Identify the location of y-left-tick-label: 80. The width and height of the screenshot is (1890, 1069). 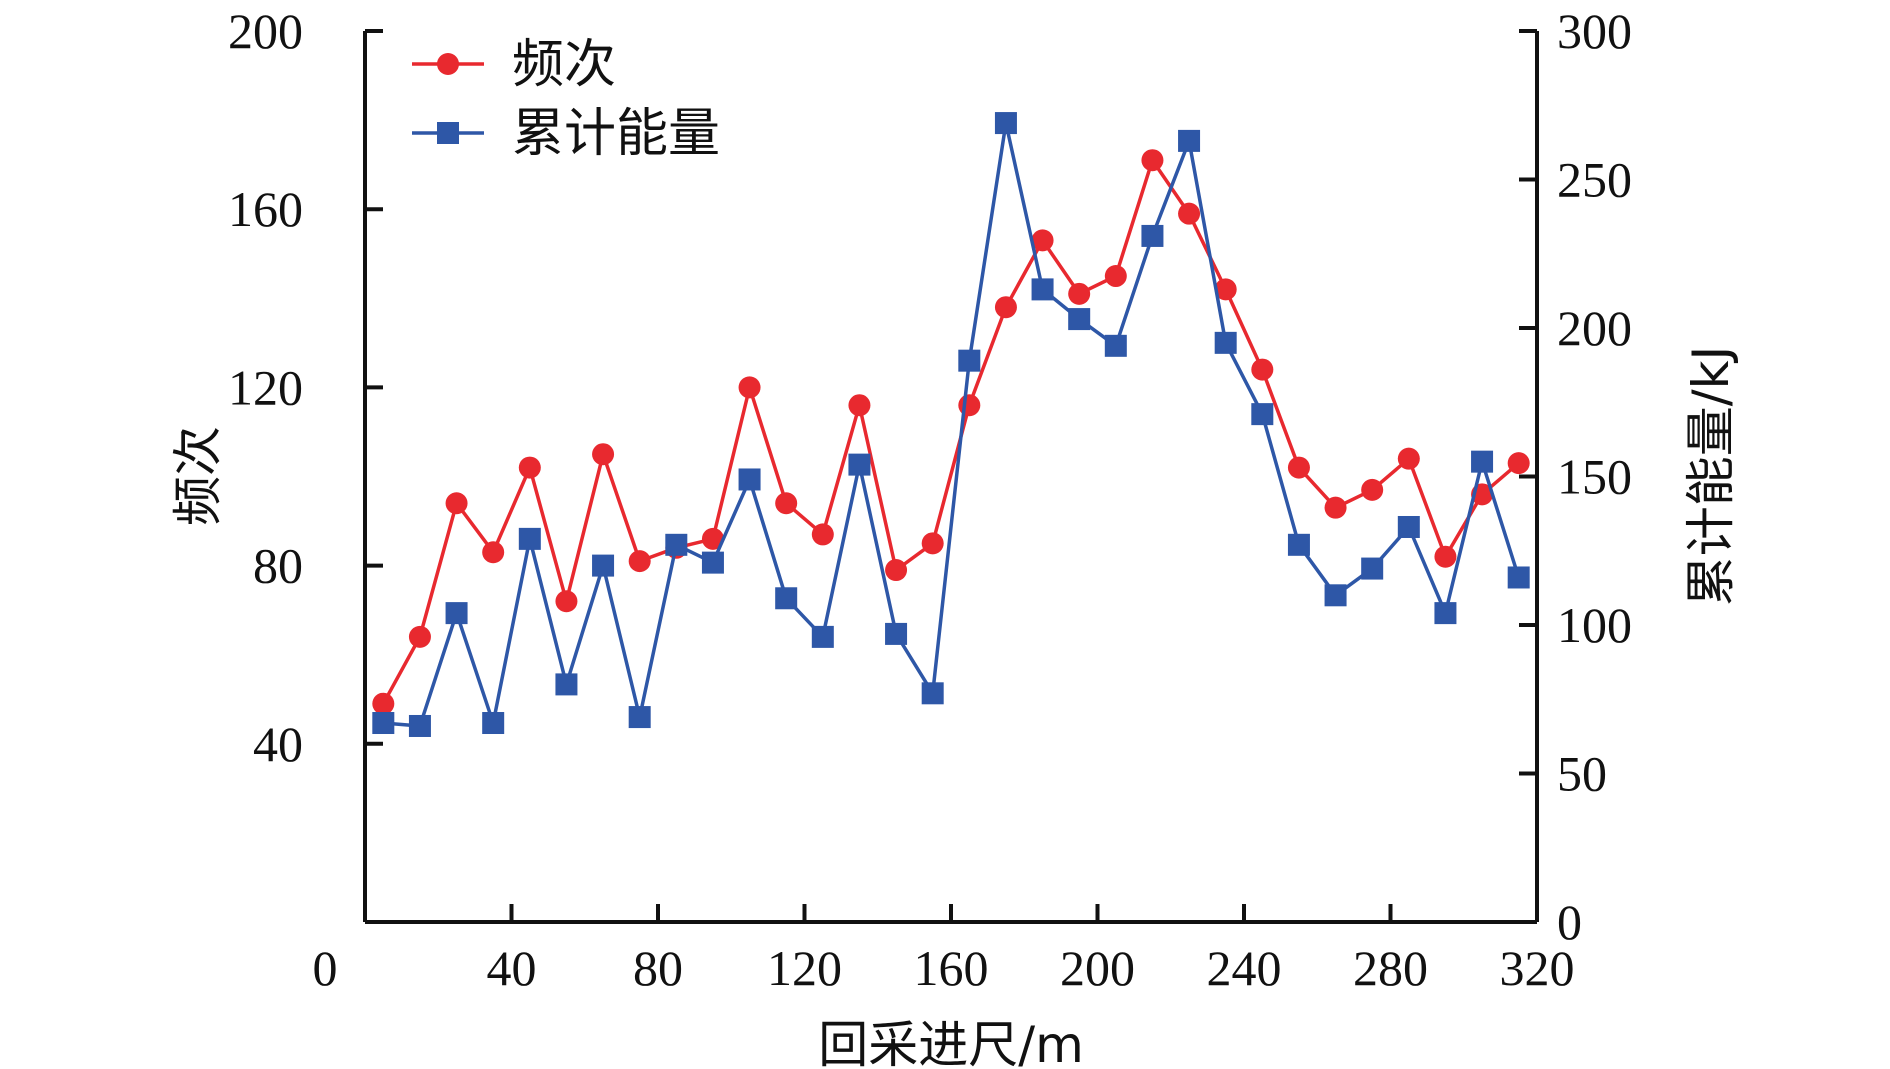
(278, 566).